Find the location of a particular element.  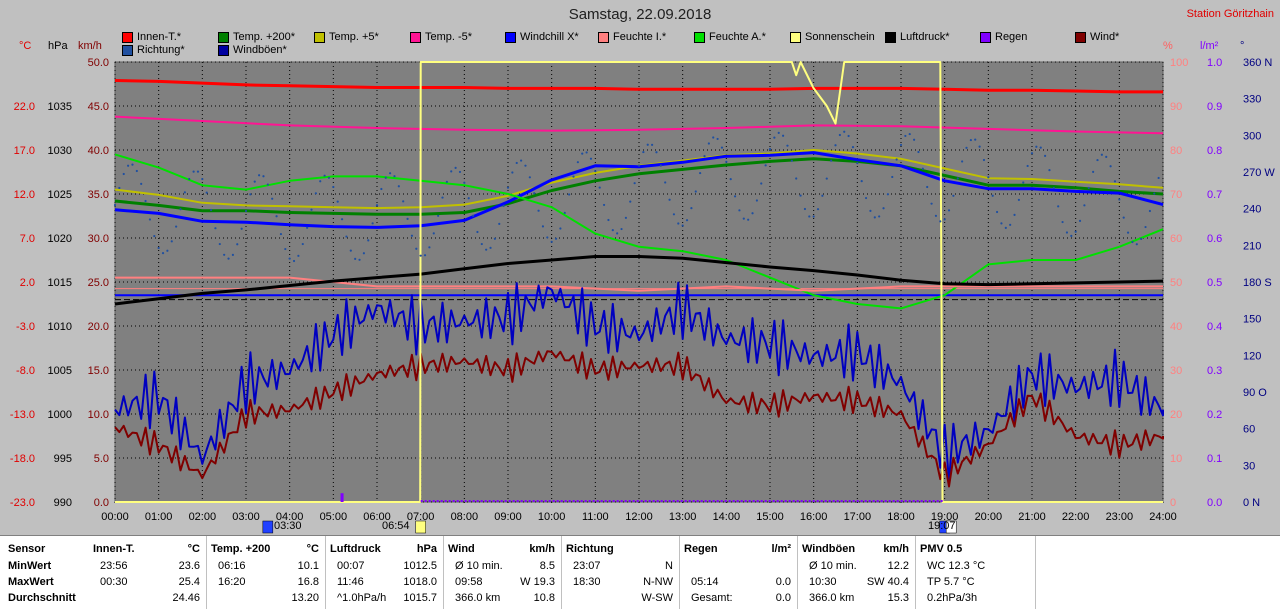

stats-cell-value: N-NW is located at coordinates (658, 582).